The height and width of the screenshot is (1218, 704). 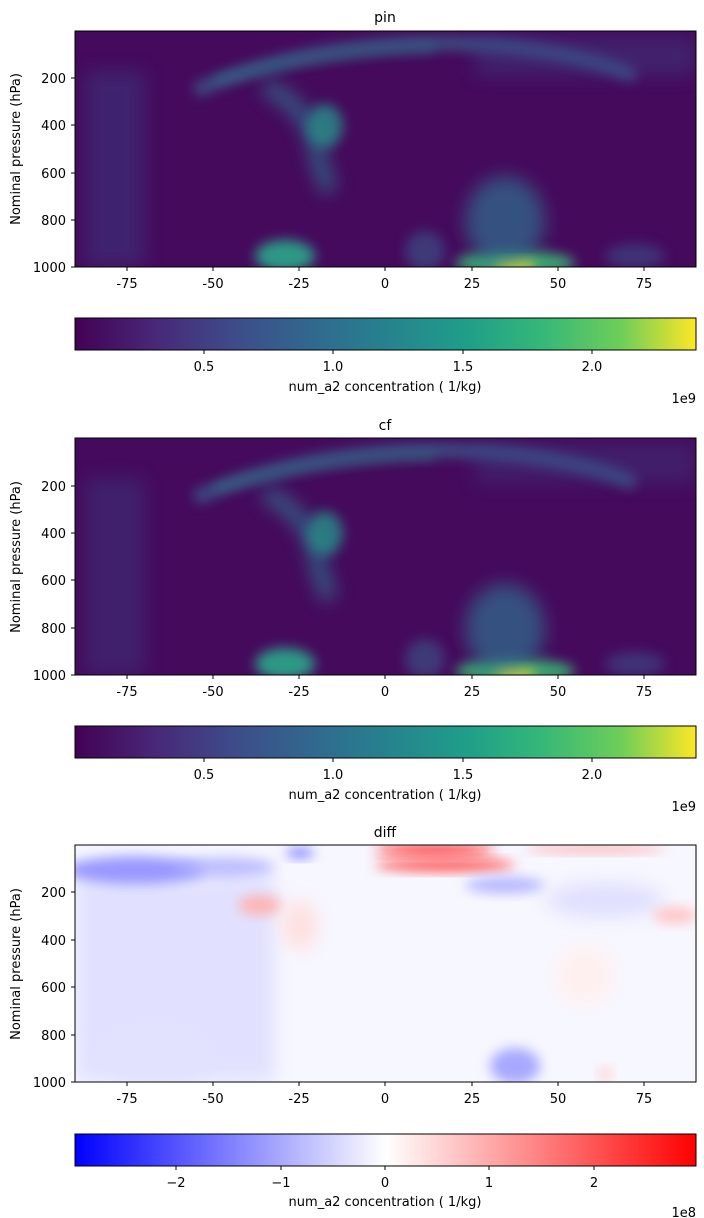 What do you see at coordinates (385, 833) in the screenshot?
I see `panel-title: diff` at bounding box center [385, 833].